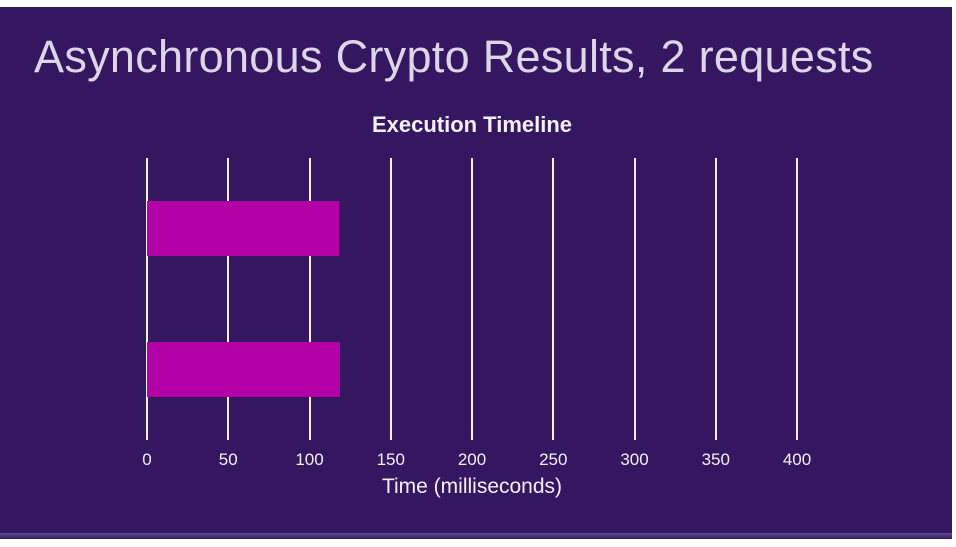 The image size is (956, 547). Describe the element at coordinates (715, 459) in the screenshot. I see `x-tick-label: 350` at that location.